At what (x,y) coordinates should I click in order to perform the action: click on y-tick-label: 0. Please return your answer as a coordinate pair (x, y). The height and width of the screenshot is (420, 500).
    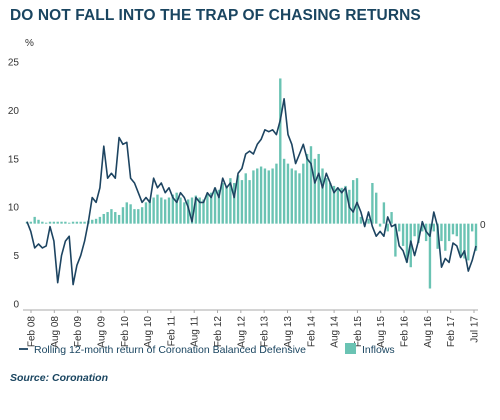
    Looking at the image, I should click on (16, 305).